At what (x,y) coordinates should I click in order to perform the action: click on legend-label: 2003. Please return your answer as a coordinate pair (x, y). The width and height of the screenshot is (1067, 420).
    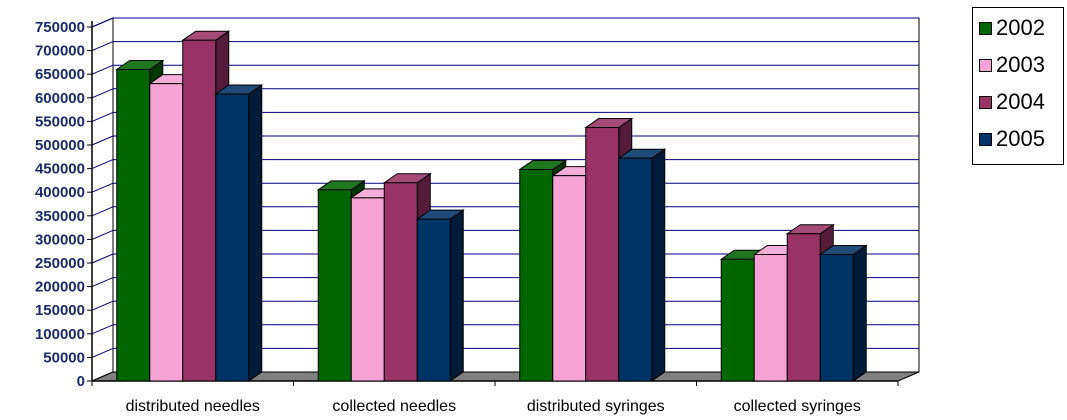
    Looking at the image, I should click on (1020, 64).